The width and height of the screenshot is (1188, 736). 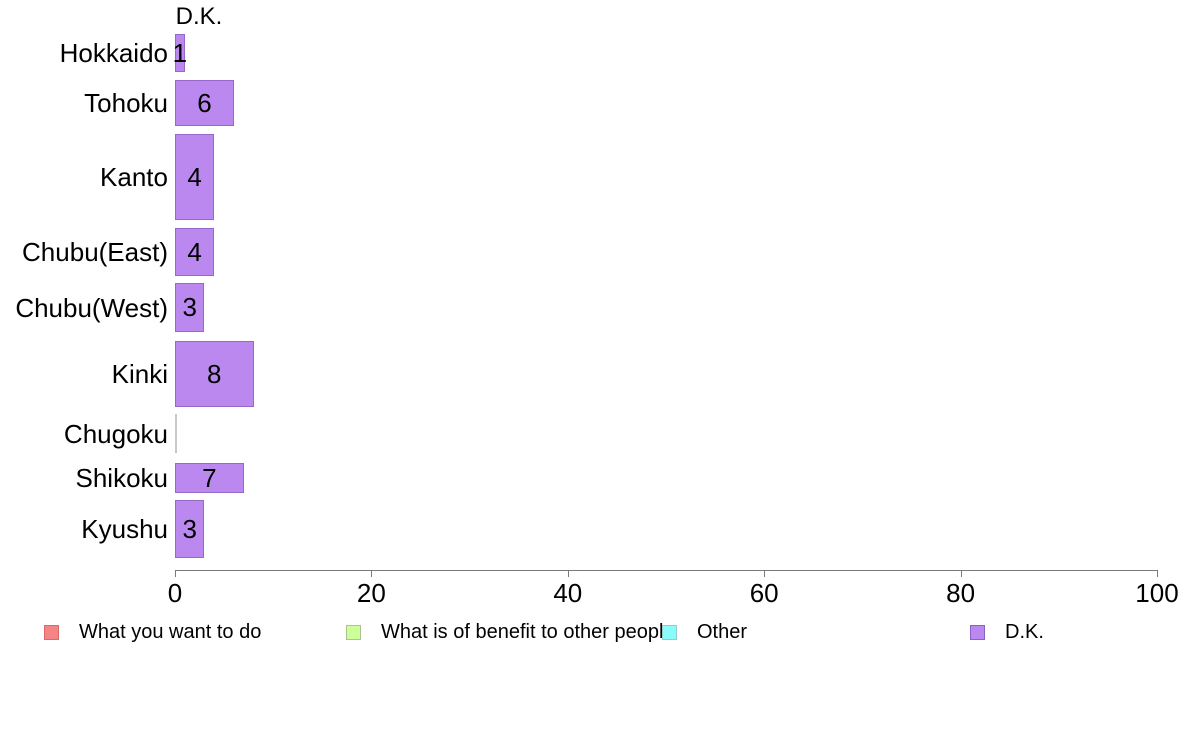 I want to click on legend-item-d-k: D.K., so click(x=1007, y=632).